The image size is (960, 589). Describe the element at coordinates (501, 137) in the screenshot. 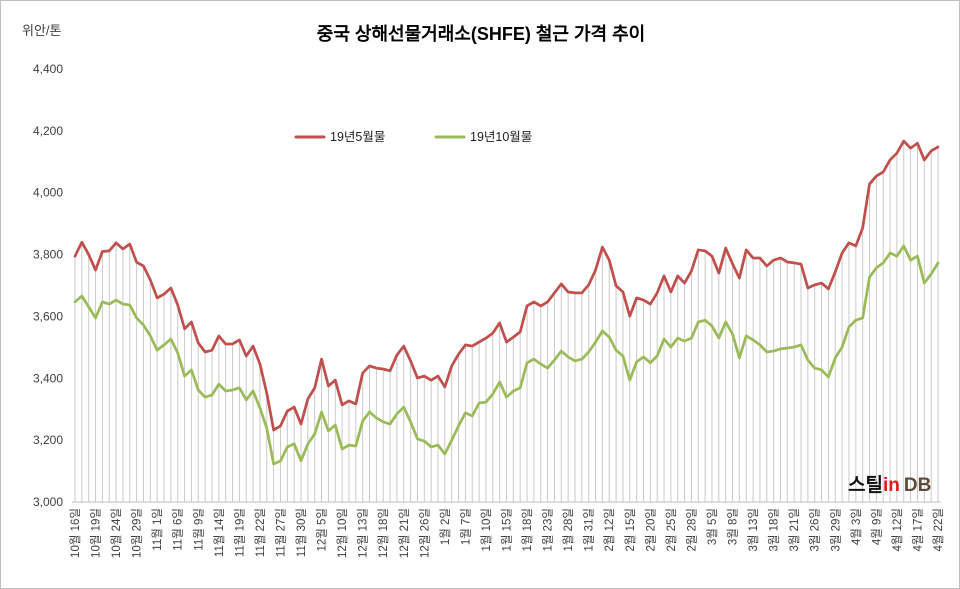

I see `legend-label-oct-contract: 19년10월물` at that location.